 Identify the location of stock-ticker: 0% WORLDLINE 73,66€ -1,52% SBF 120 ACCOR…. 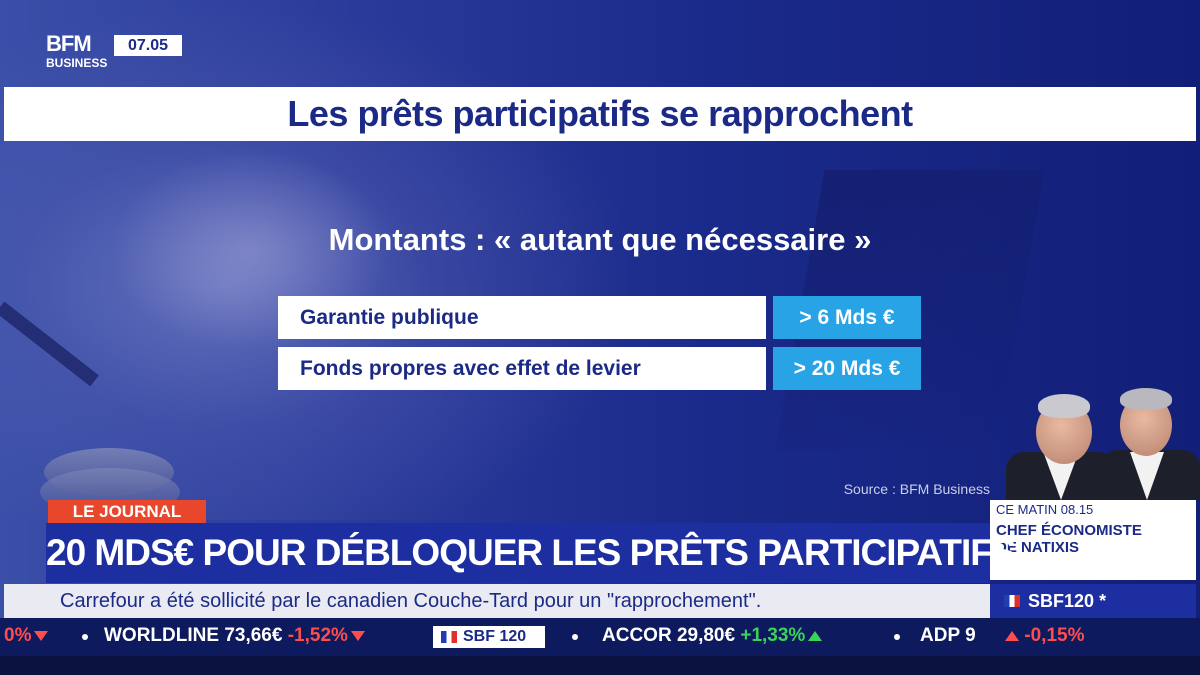
(600, 637).